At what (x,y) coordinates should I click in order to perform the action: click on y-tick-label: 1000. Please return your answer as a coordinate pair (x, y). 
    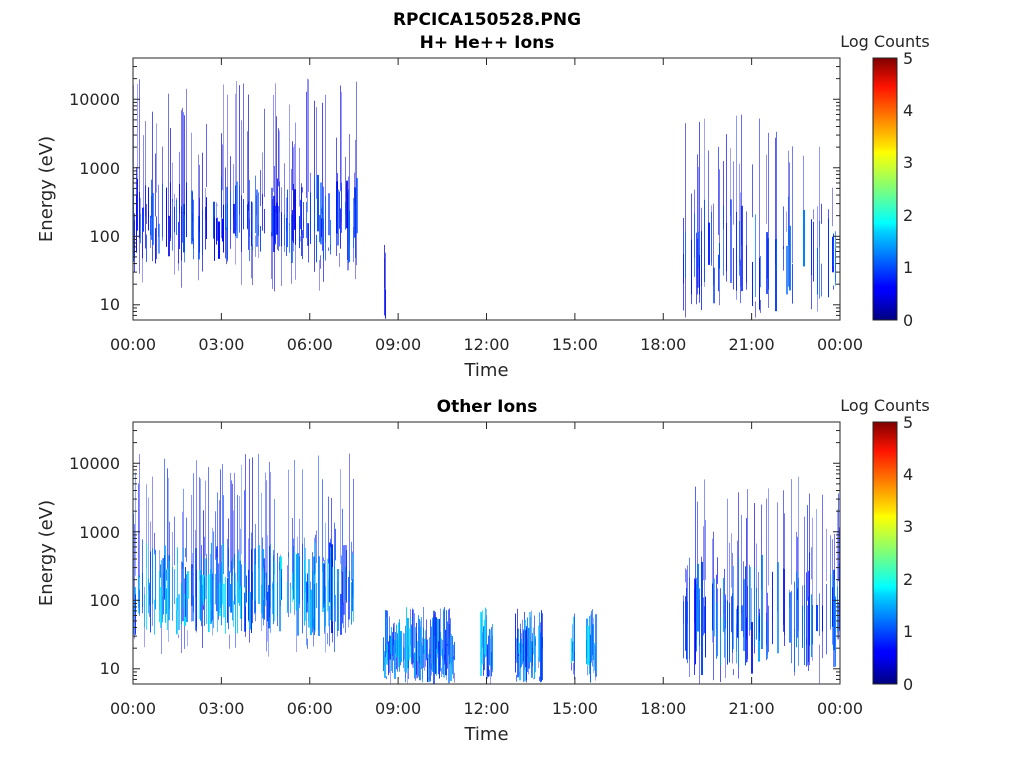
    Looking at the image, I should click on (99, 168).